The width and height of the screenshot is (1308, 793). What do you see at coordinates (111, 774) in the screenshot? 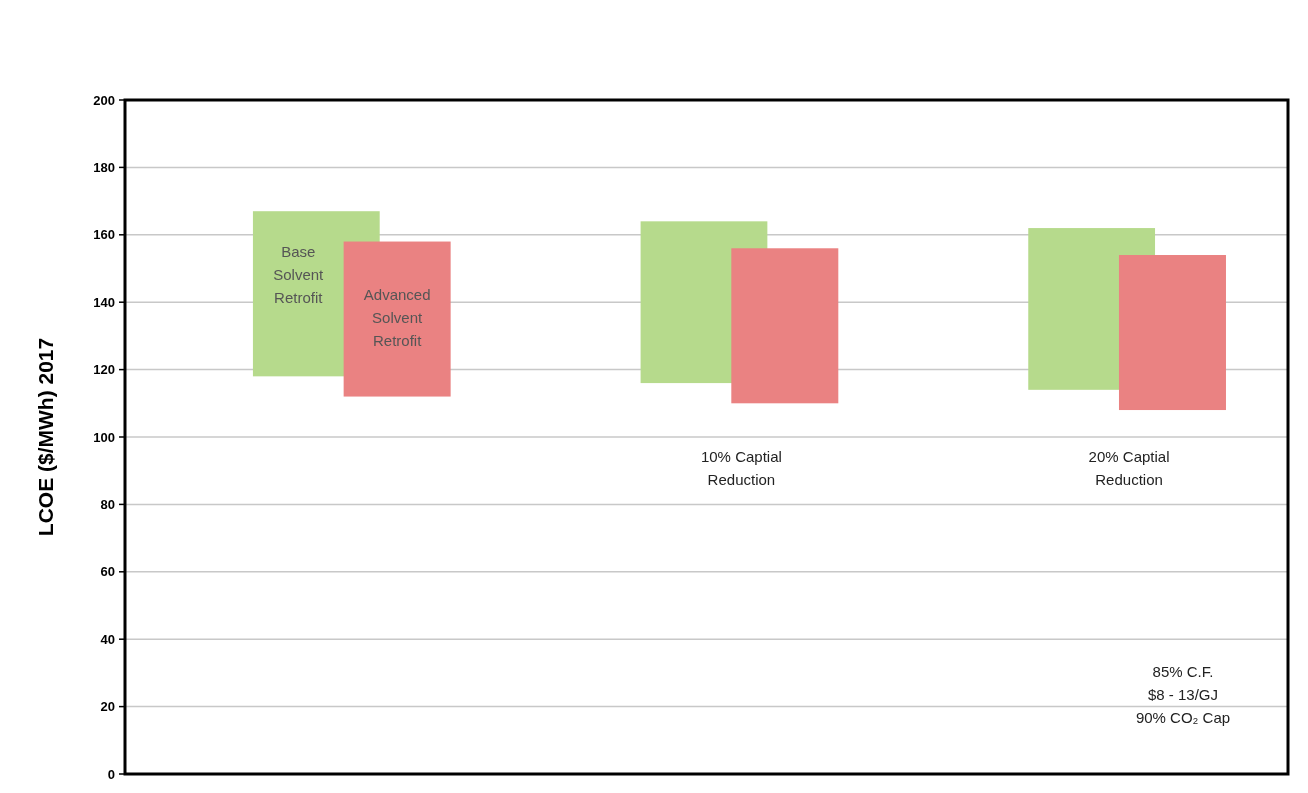
I see `y-tick-label: 0` at bounding box center [111, 774].